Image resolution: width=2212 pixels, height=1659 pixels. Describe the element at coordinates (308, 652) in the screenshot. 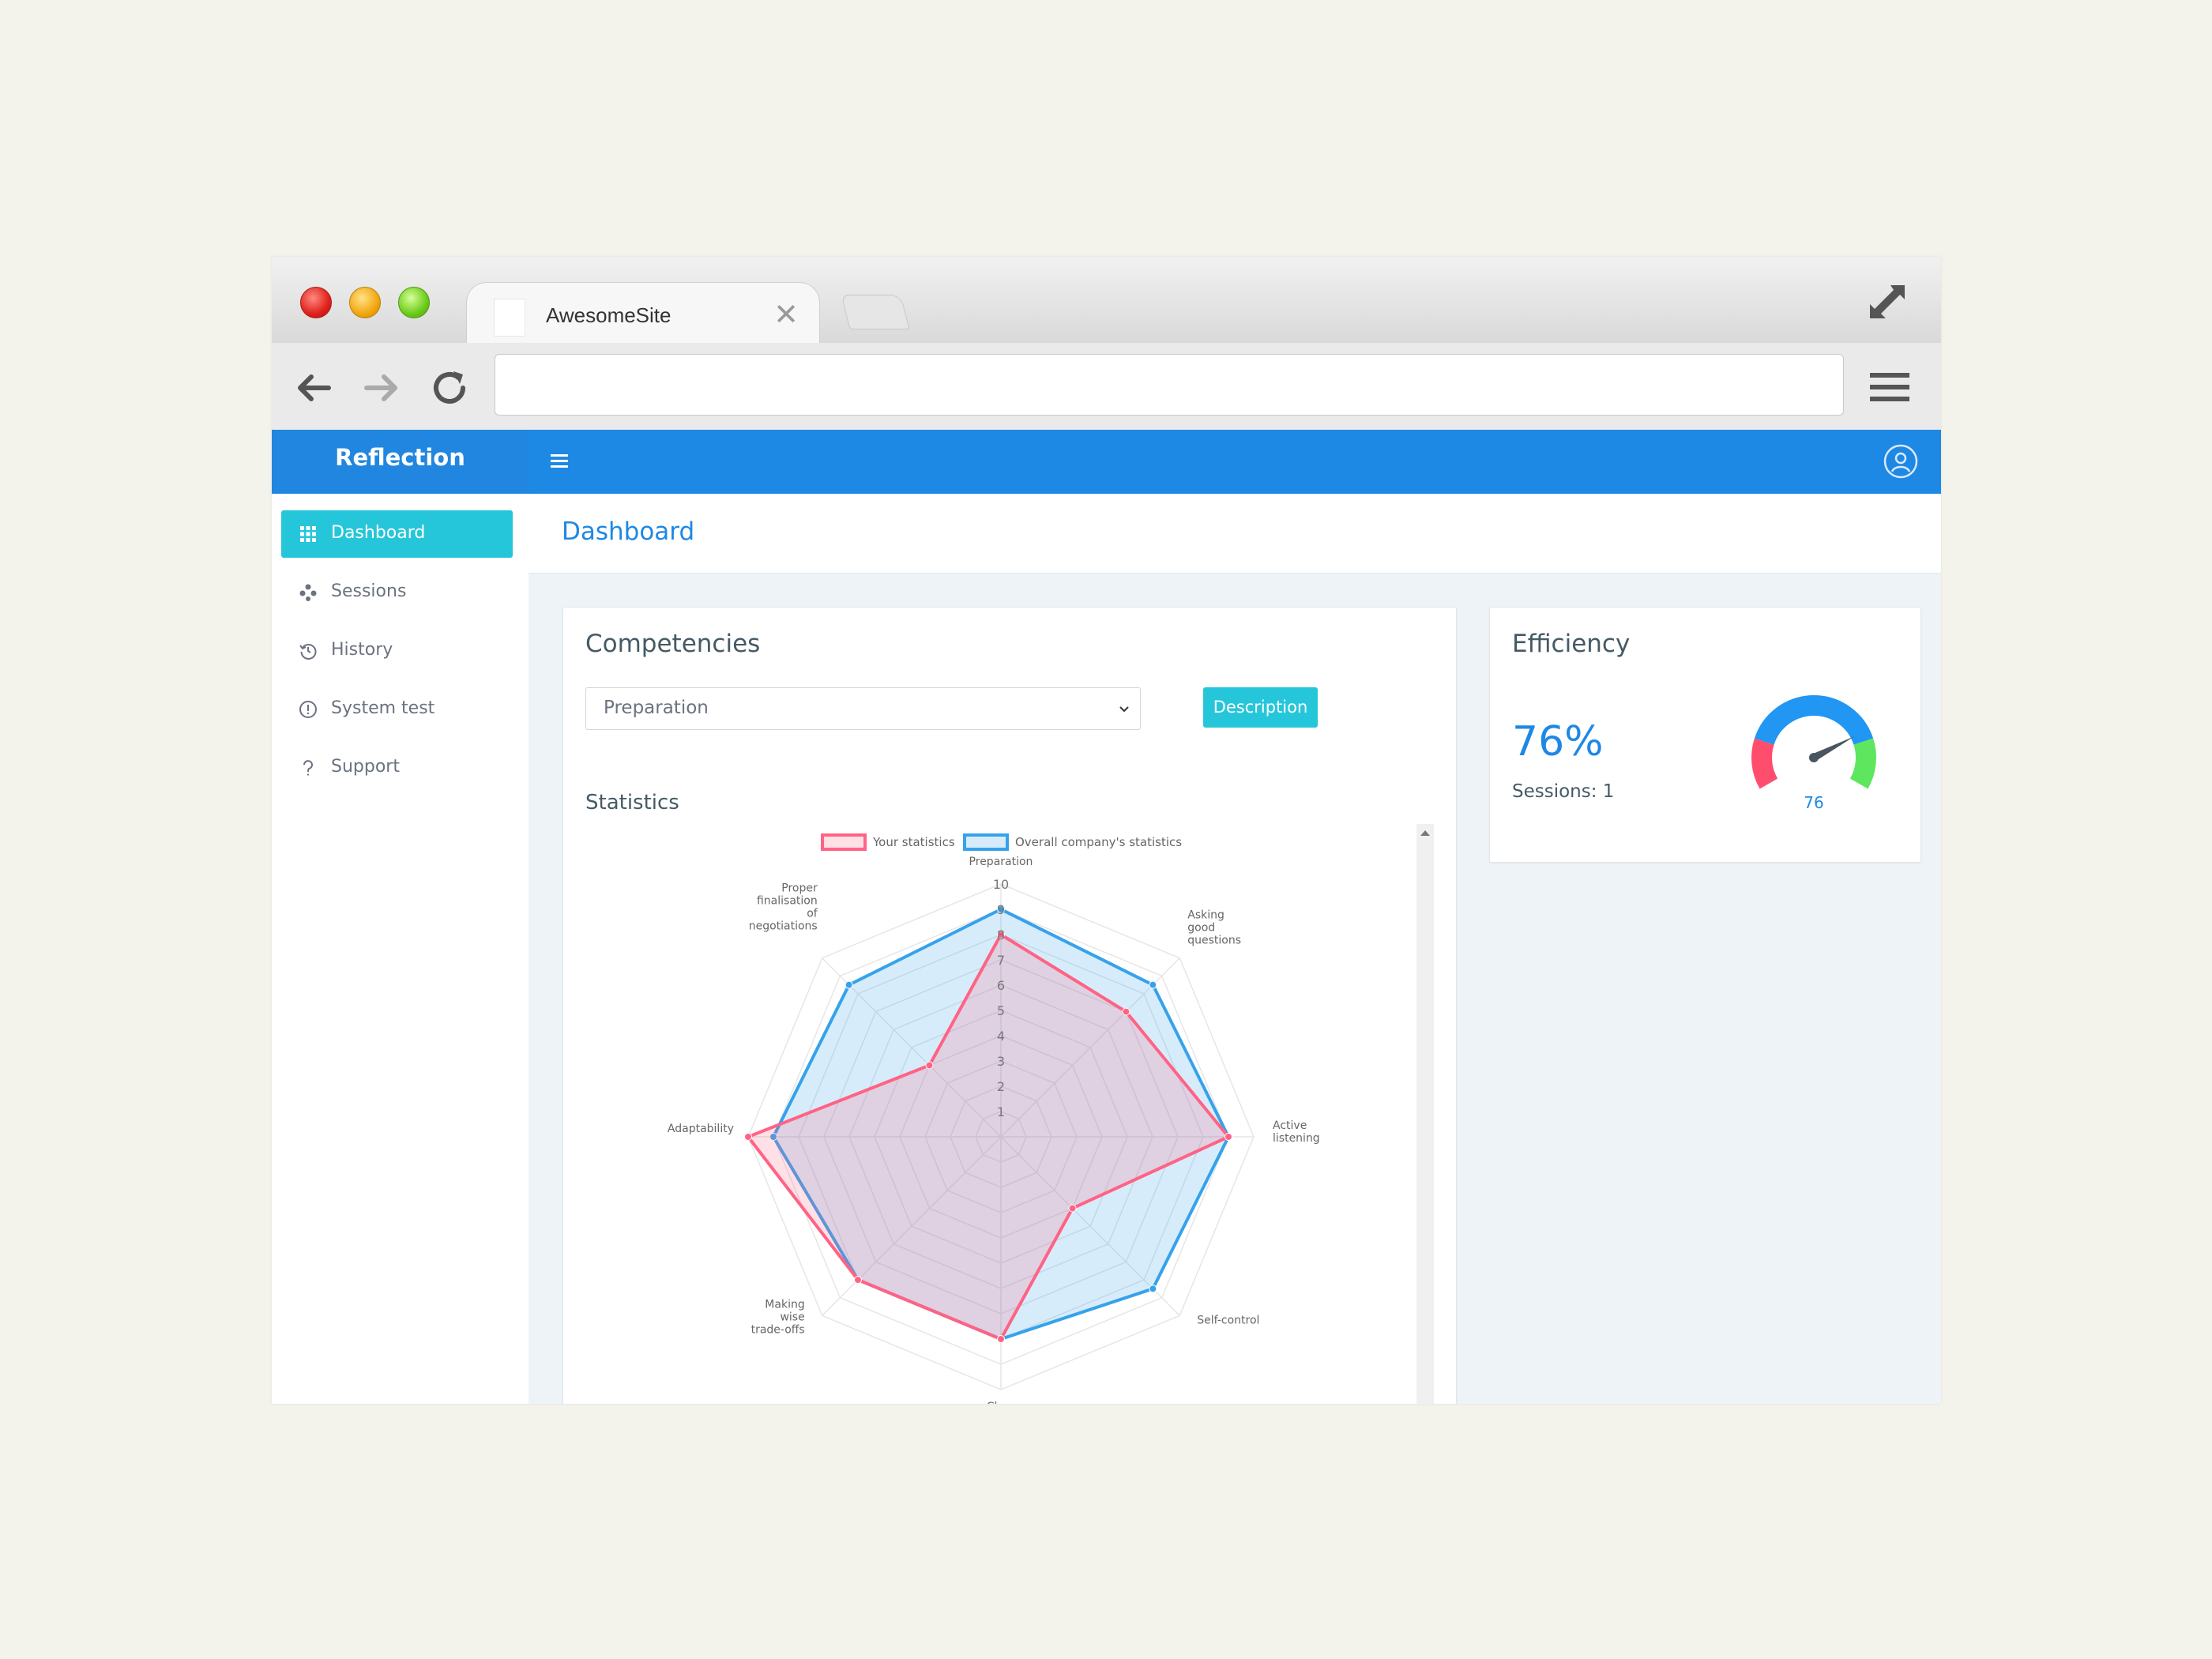

I see `history-icon` at that location.